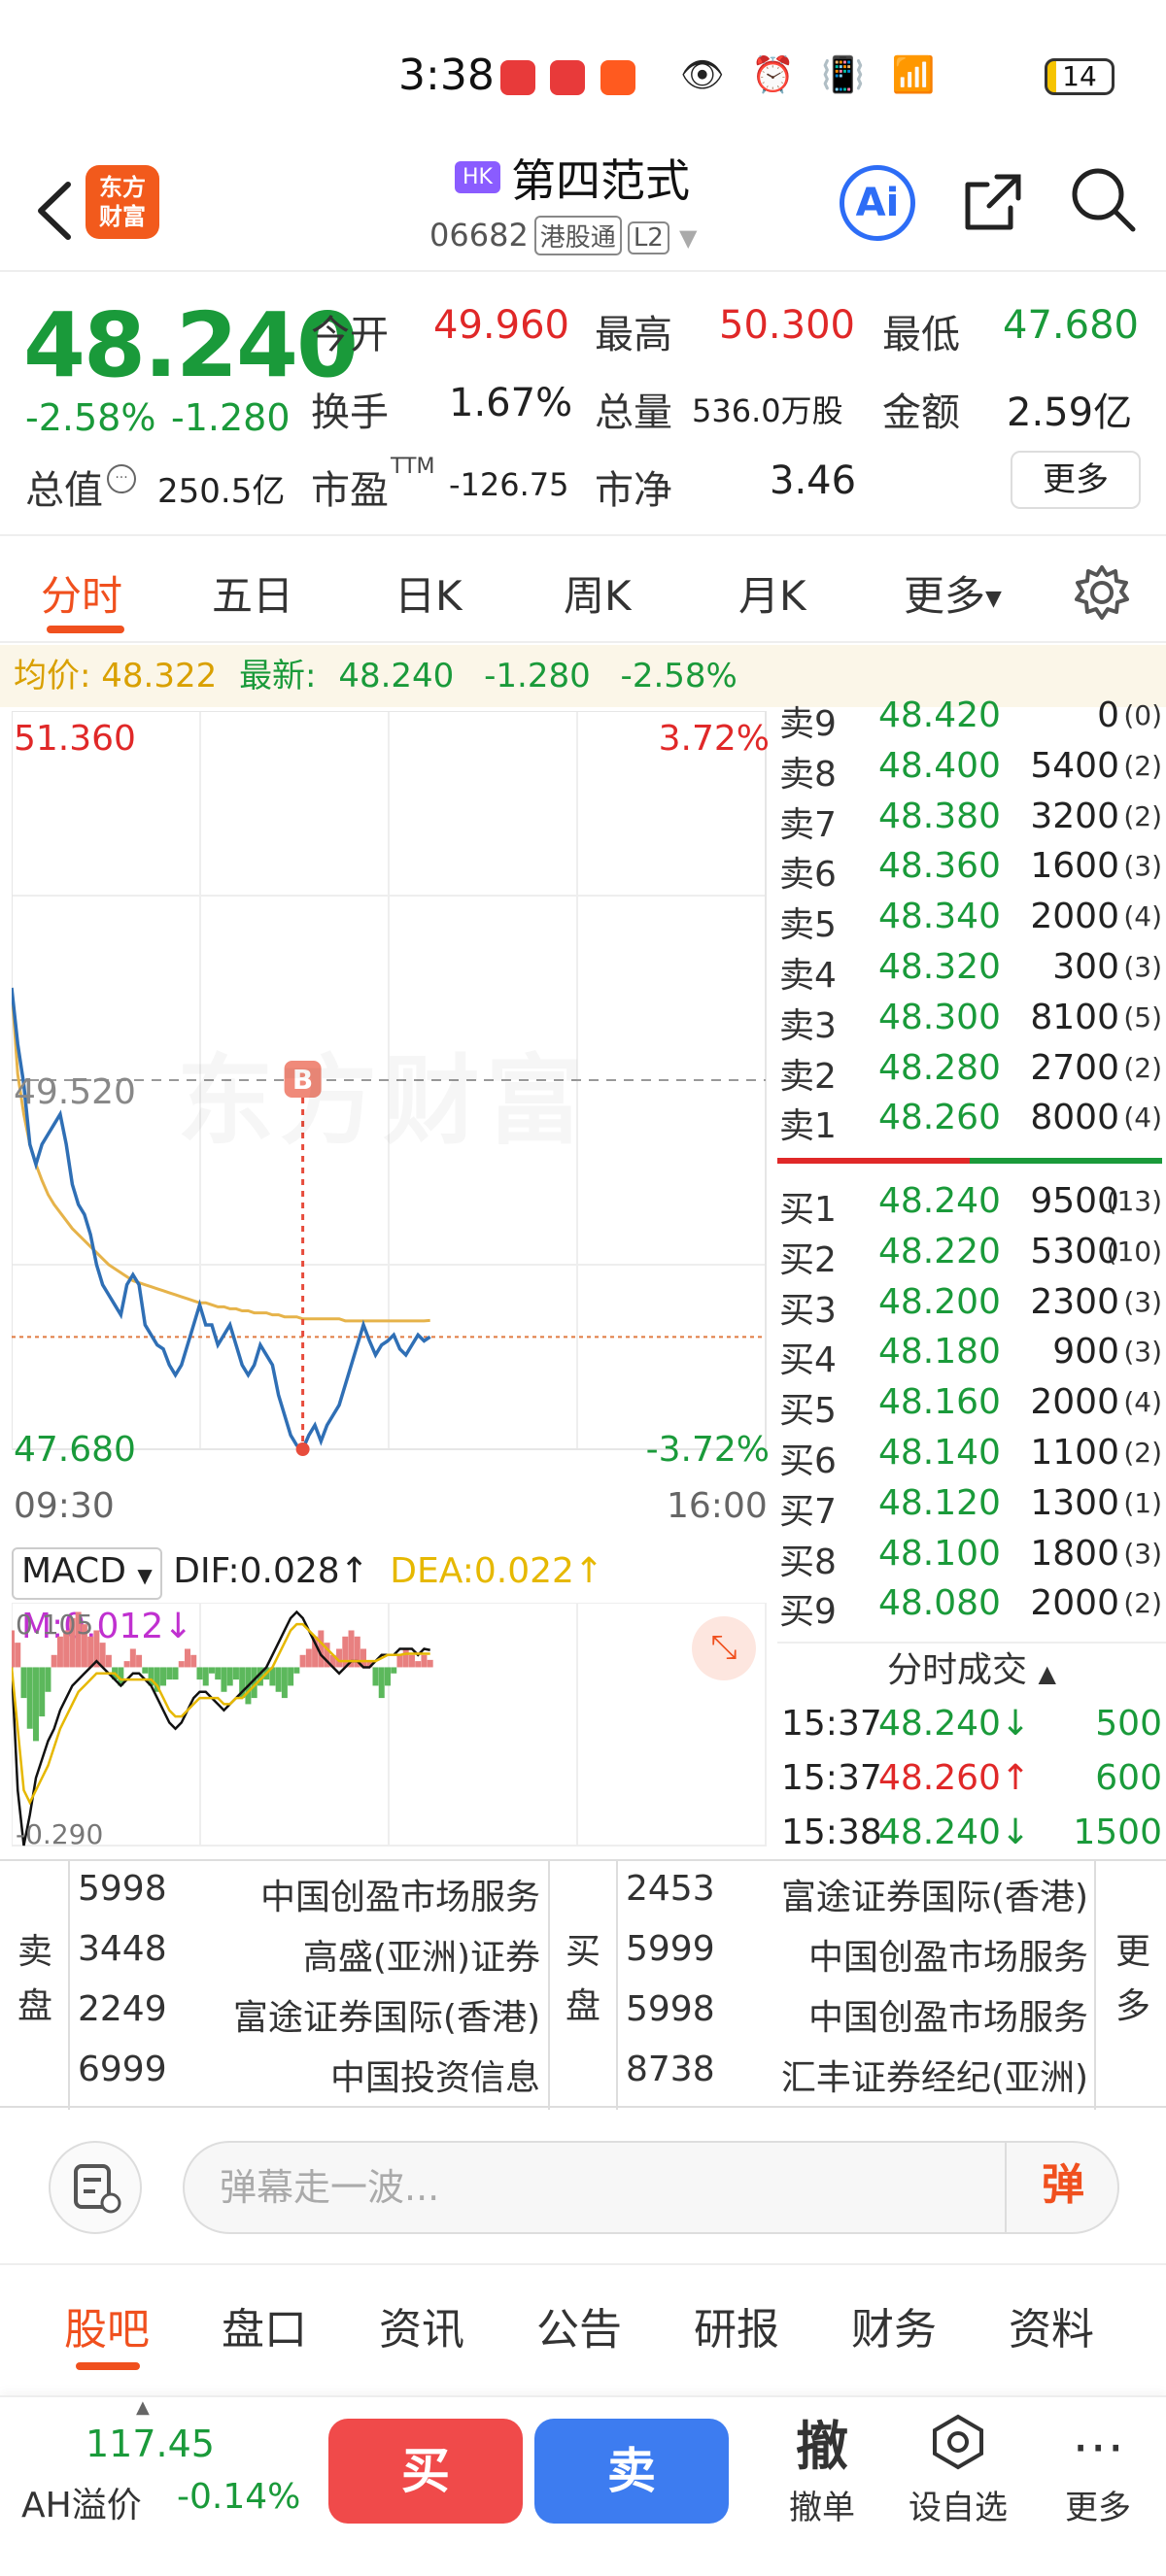 The image size is (1166, 2576). I want to click on broker-name: 高盛(亚洲)证券, so click(357, 1954).